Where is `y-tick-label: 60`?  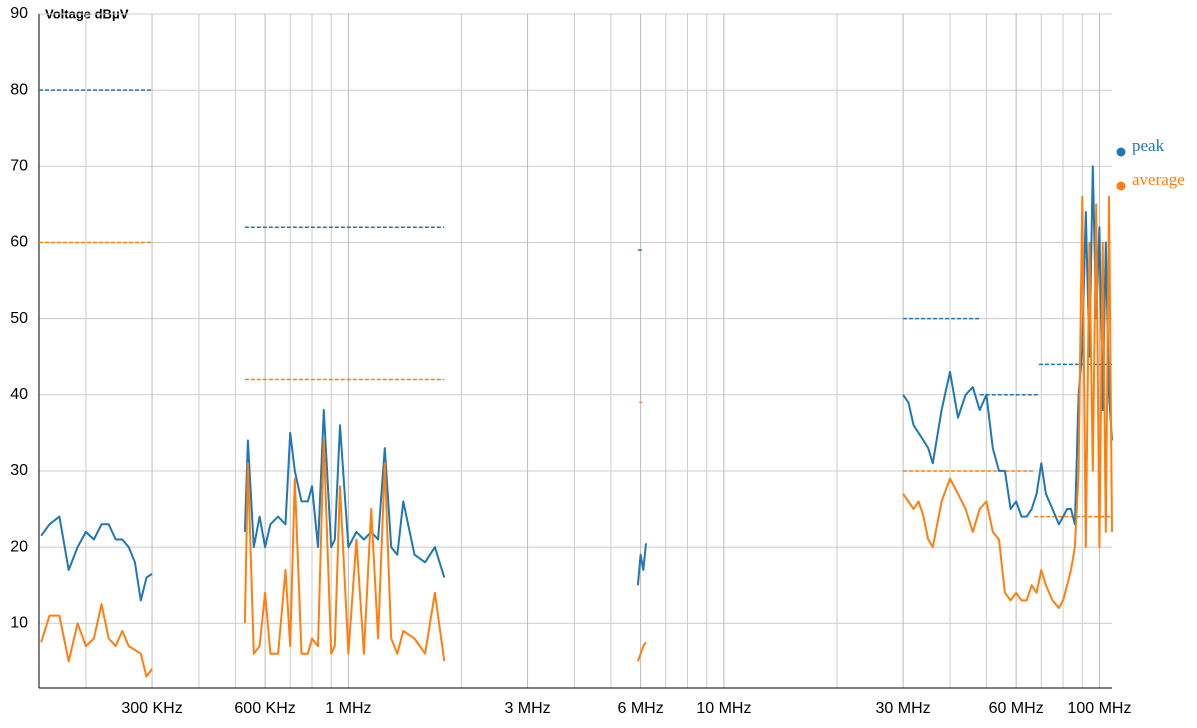
y-tick-label: 60 is located at coordinates (19, 242).